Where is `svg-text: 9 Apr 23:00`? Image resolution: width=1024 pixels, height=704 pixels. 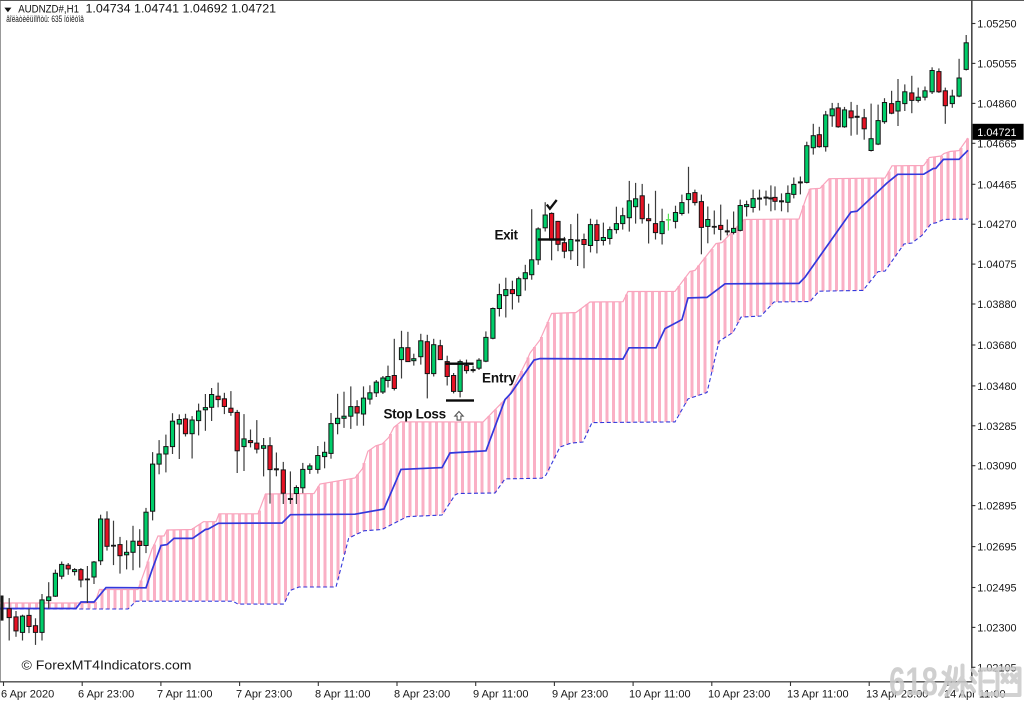
svg-text: 9 Apr 23:00 is located at coordinates (580, 695).